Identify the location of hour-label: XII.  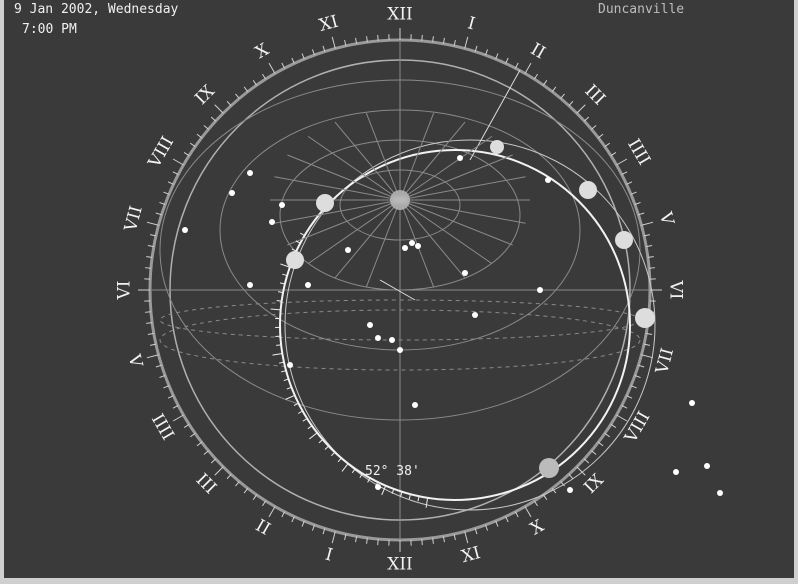
(400, 15).